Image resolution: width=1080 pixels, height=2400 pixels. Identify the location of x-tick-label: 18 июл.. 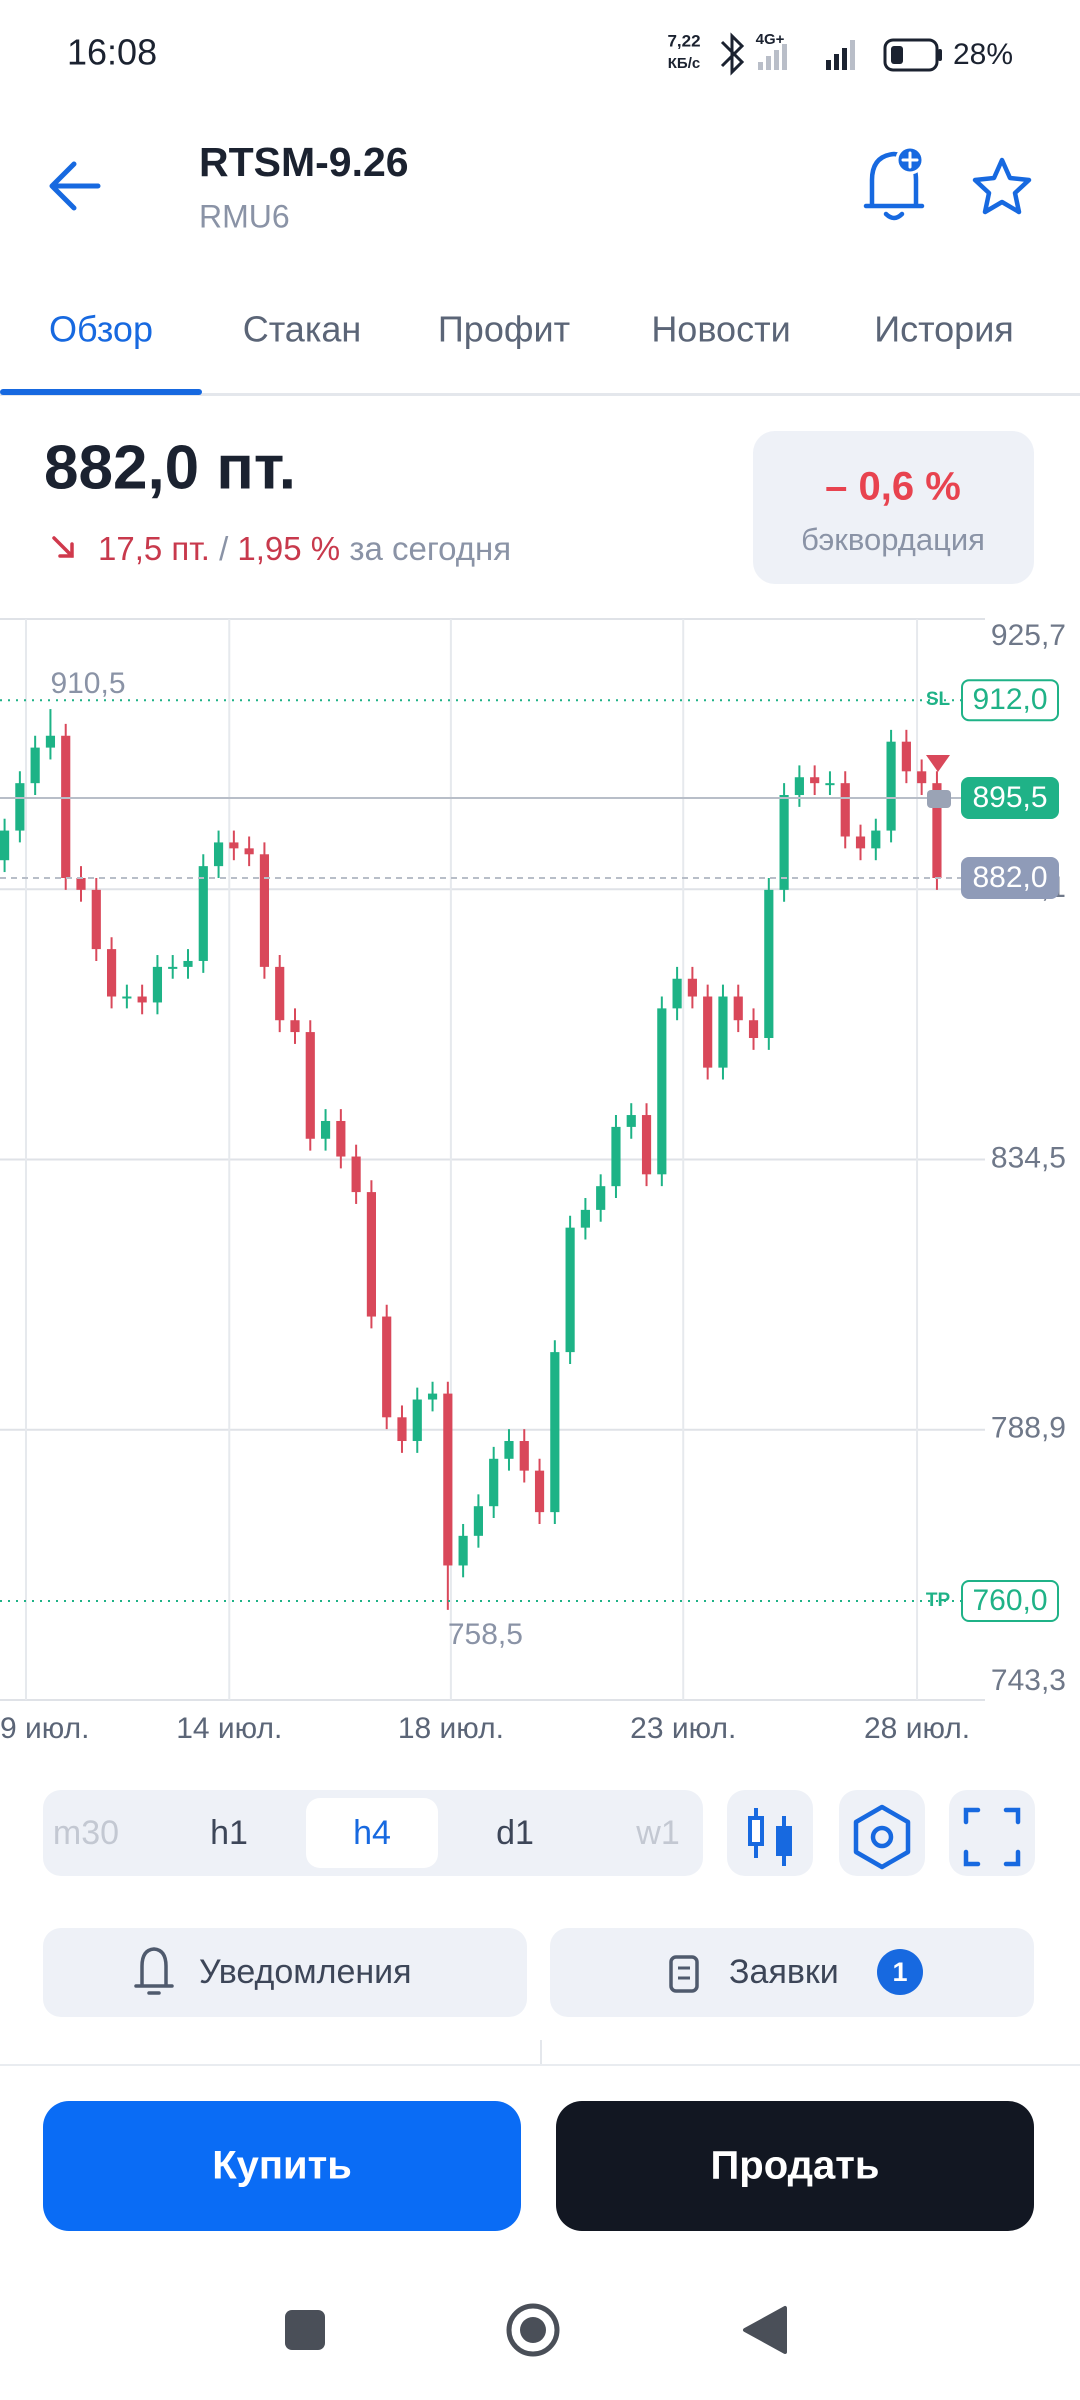
(451, 1728).